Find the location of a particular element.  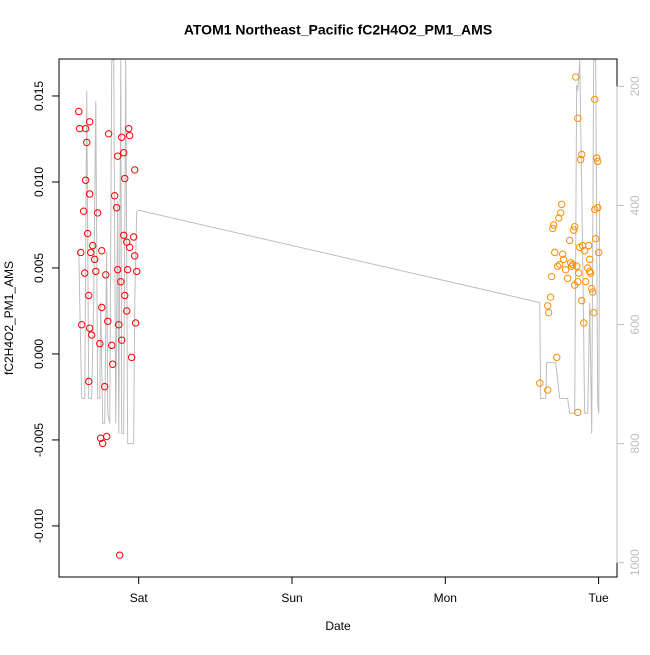

y-tick-label: -0.010 is located at coordinates (39, 526).